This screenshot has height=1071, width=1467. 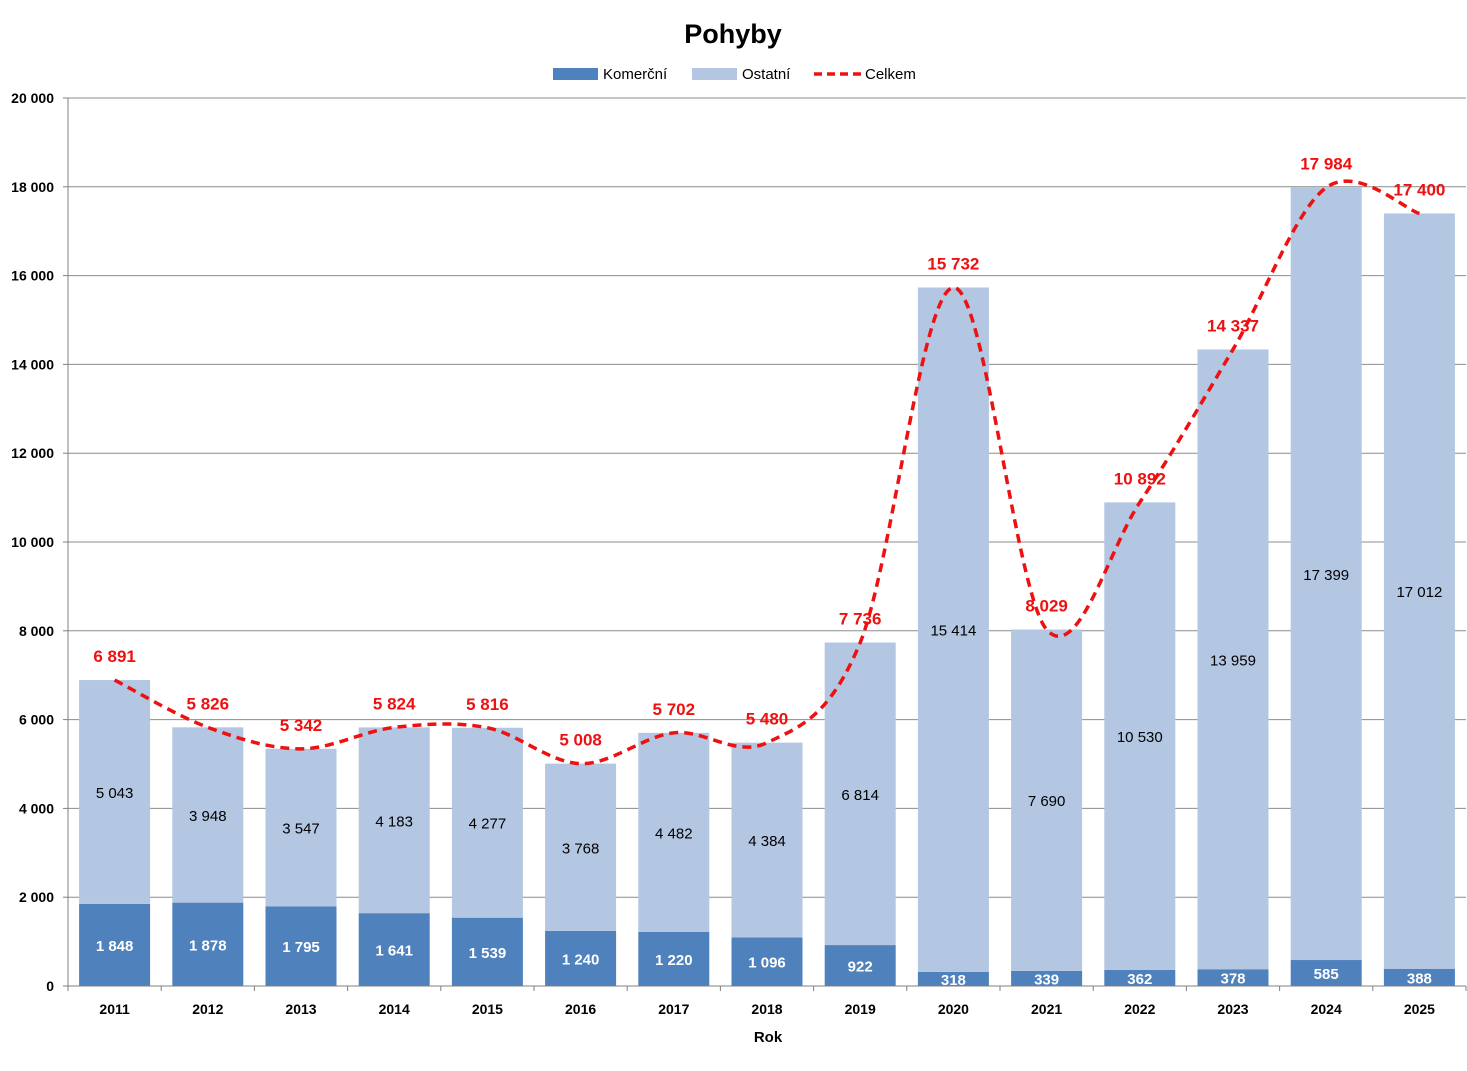 I want to click on data-label-celkem: 5 824, so click(x=394, y=703).